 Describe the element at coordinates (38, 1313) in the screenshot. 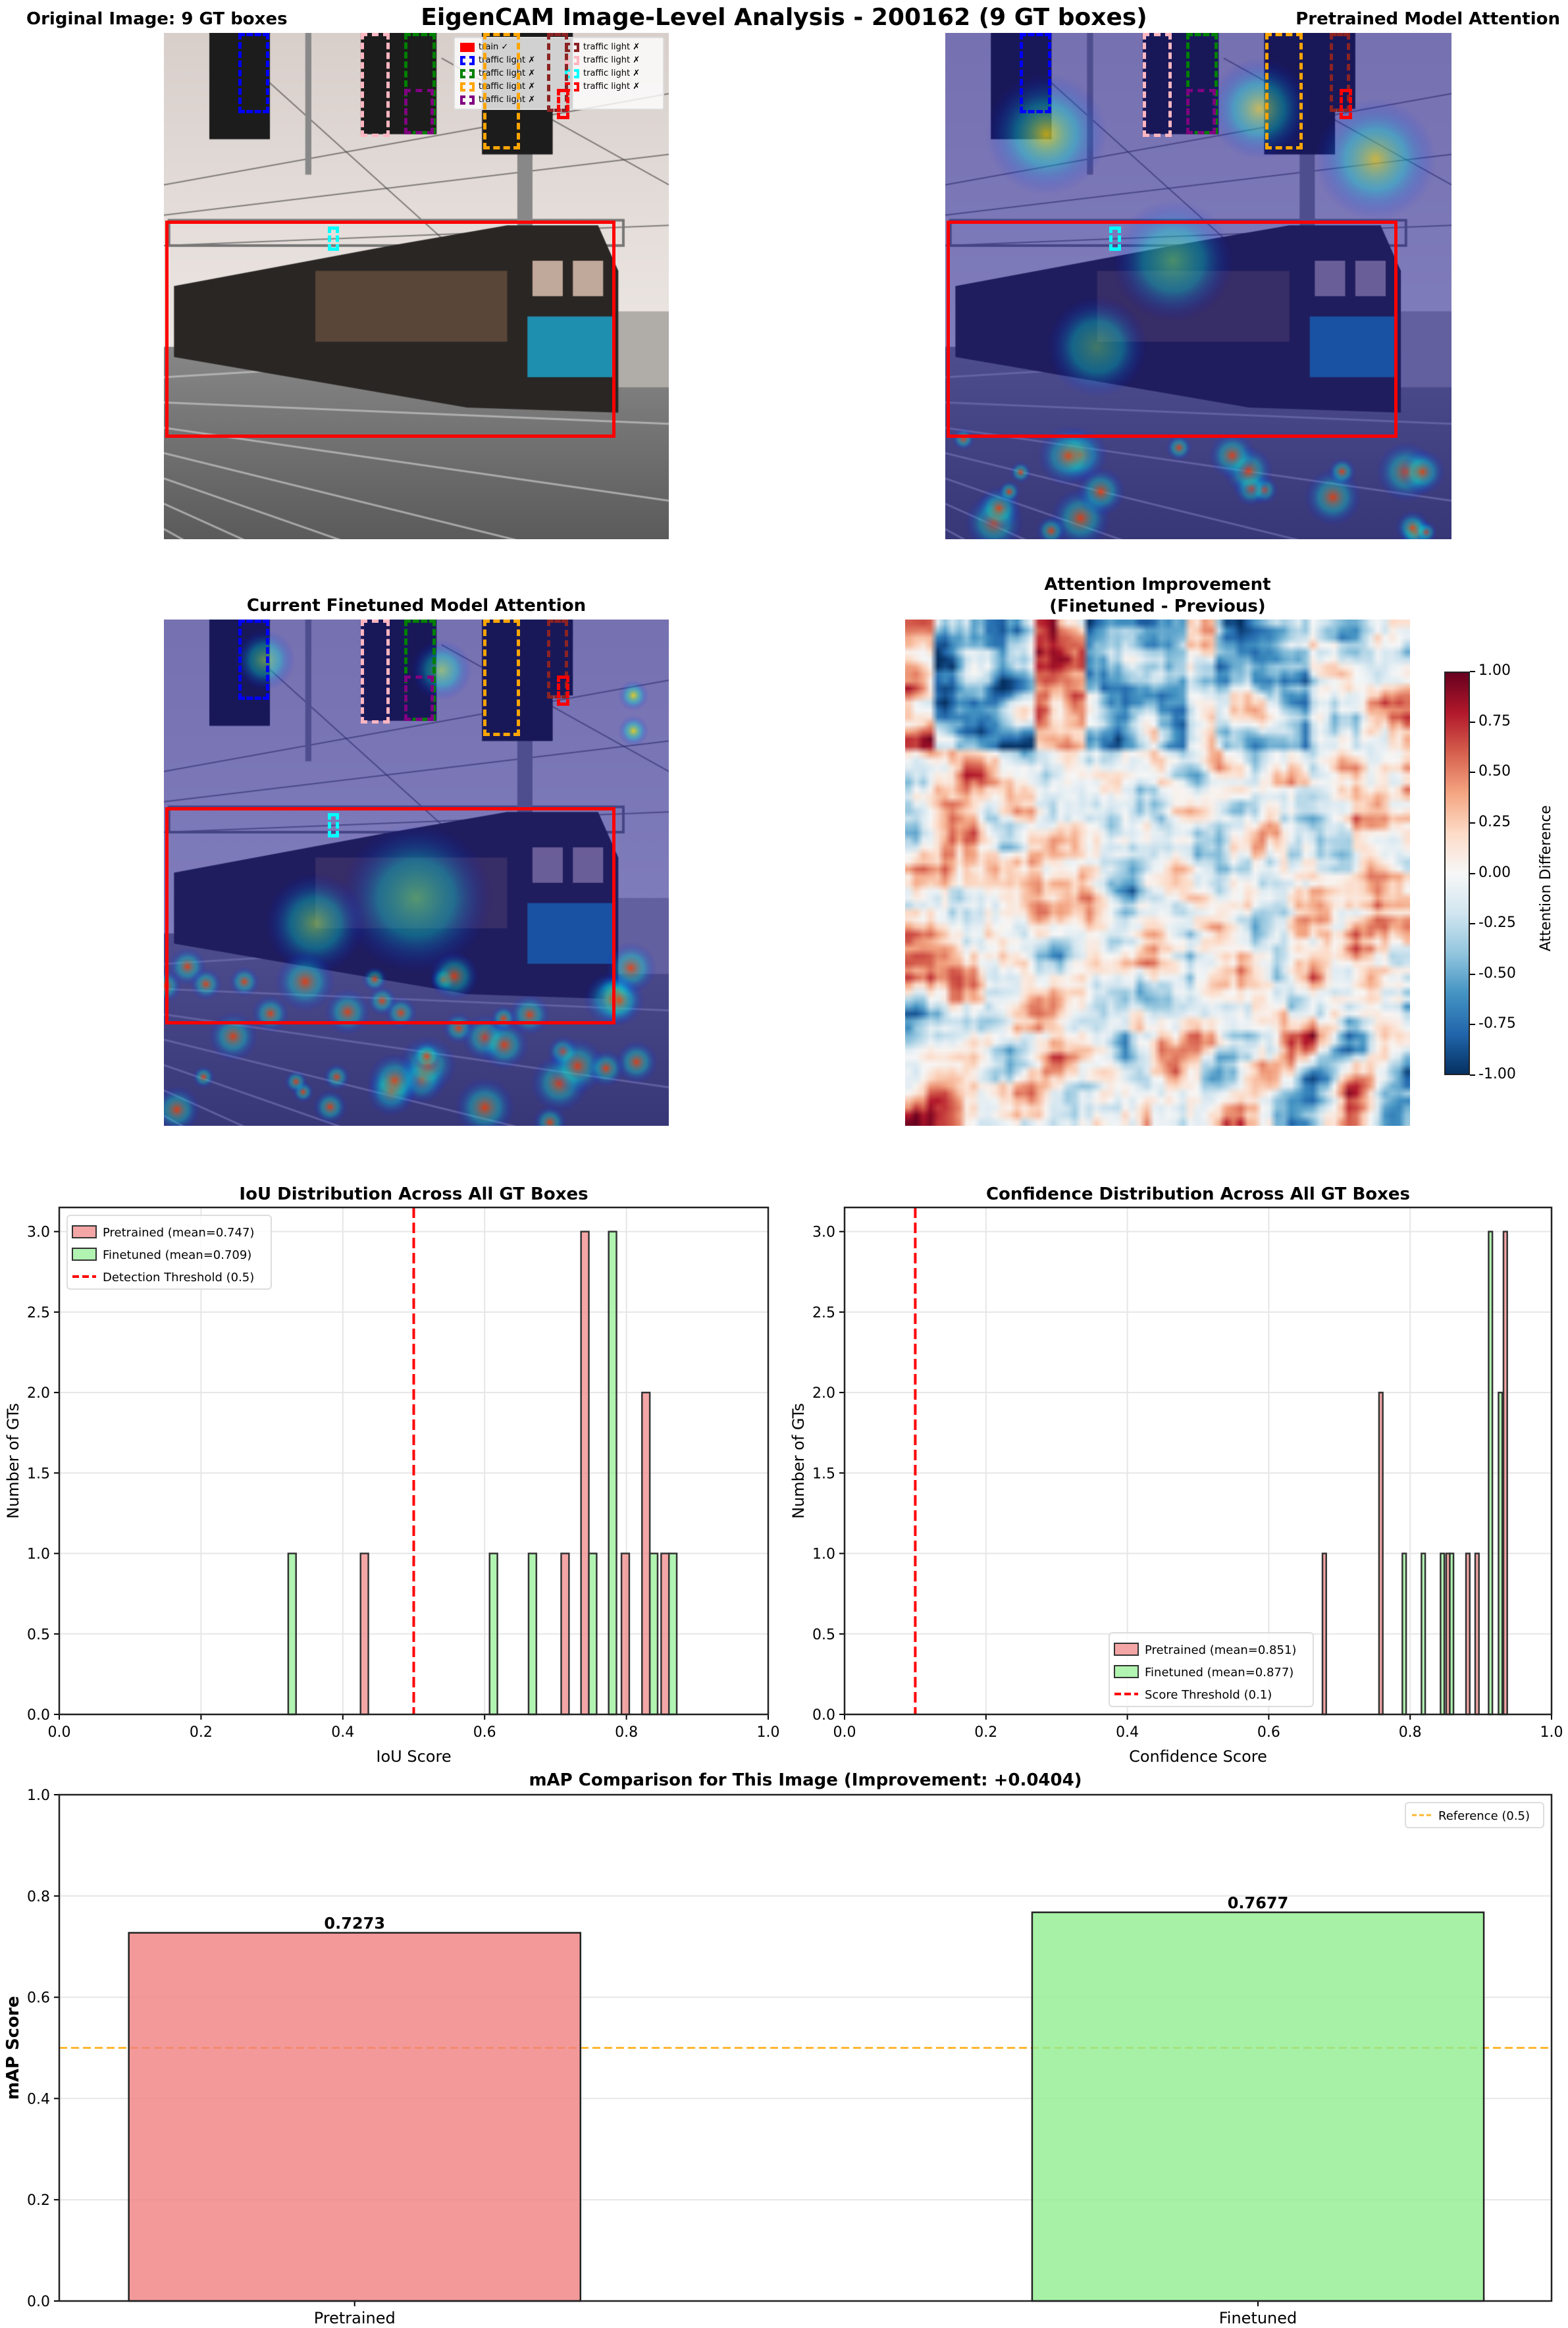

I see `y-tick-label: 2.5` at that location.